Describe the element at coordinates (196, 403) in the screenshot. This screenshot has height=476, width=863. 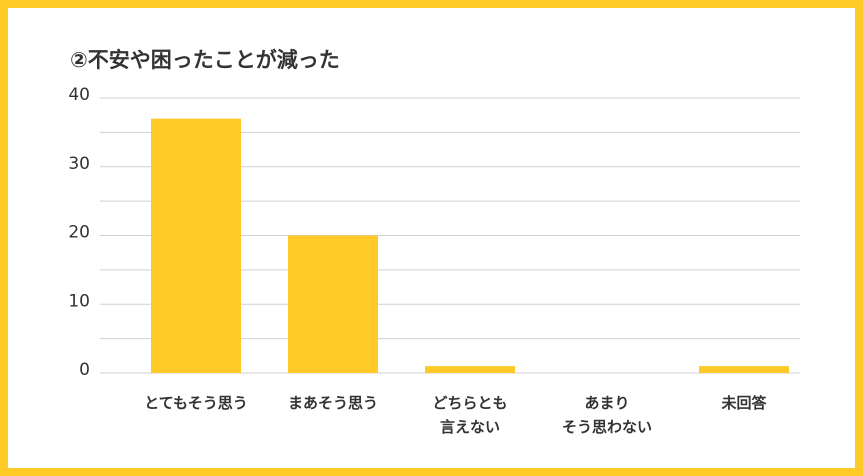
I see `x-tick-label: とてもそう思う` at that location.